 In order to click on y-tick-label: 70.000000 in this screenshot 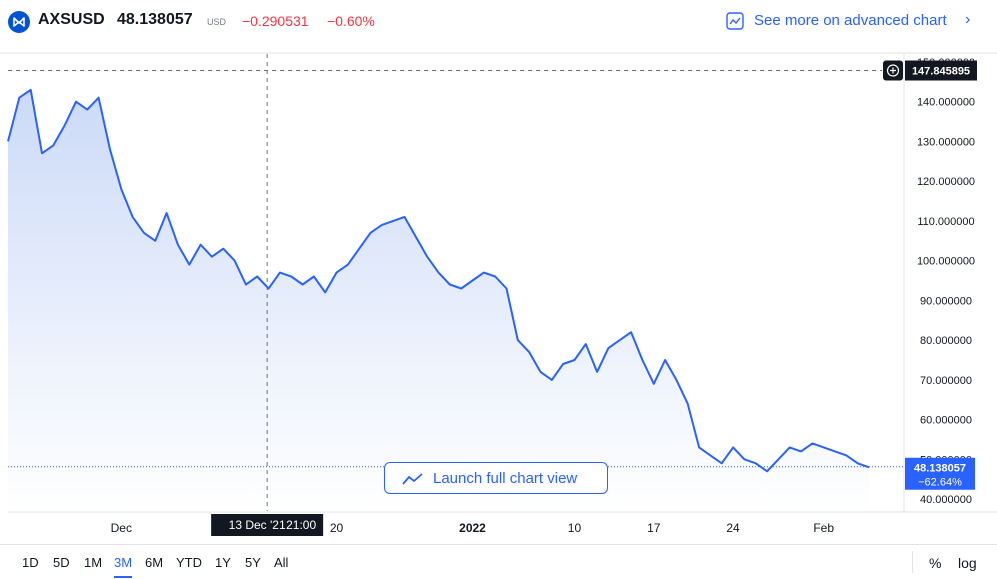, I will do `click(946, 381)`.